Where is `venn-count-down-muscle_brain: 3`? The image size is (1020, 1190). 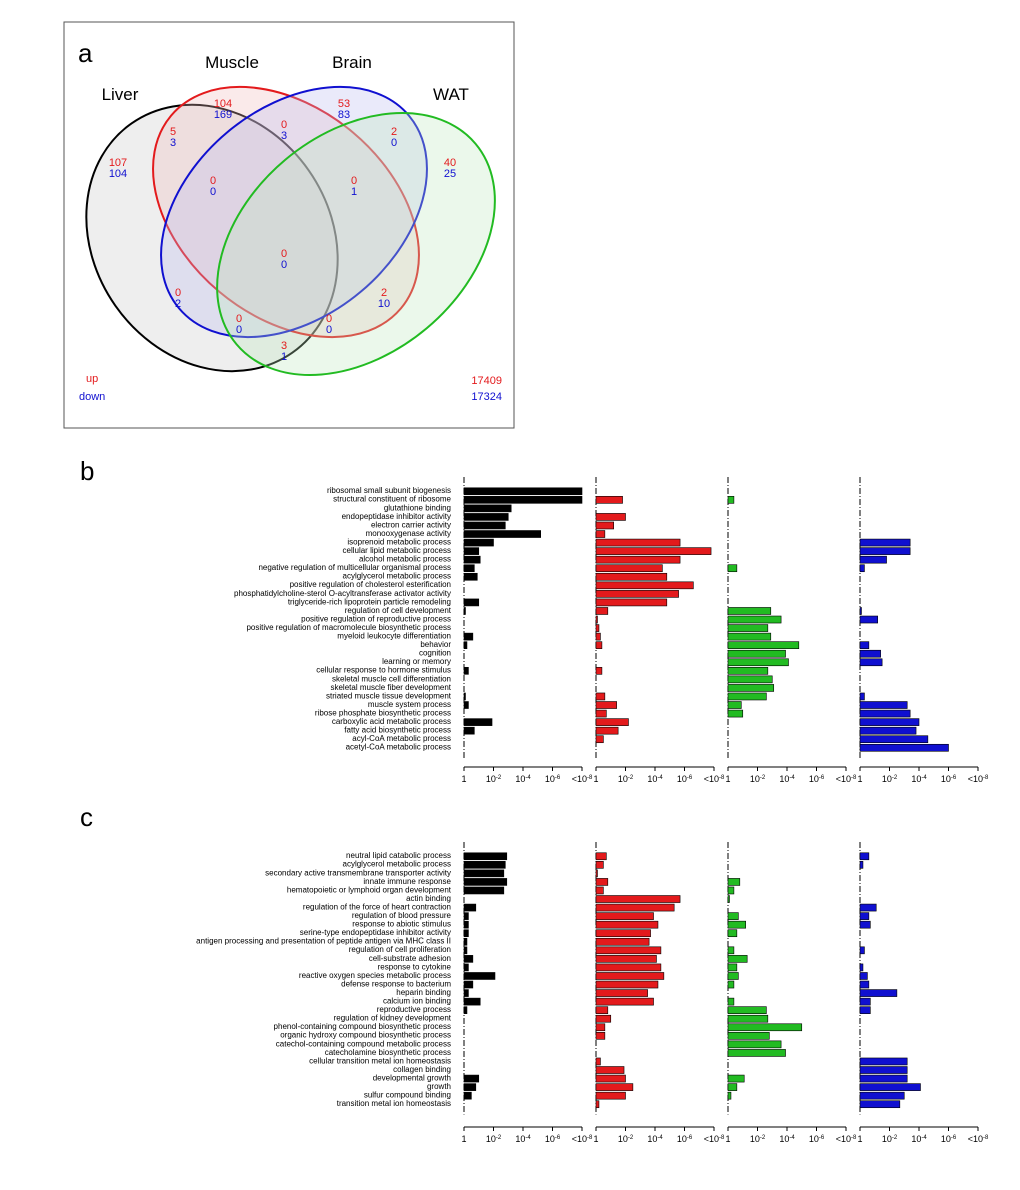
venn-count-down-muscle_brain: 3 is located at coordinates (284, 136).